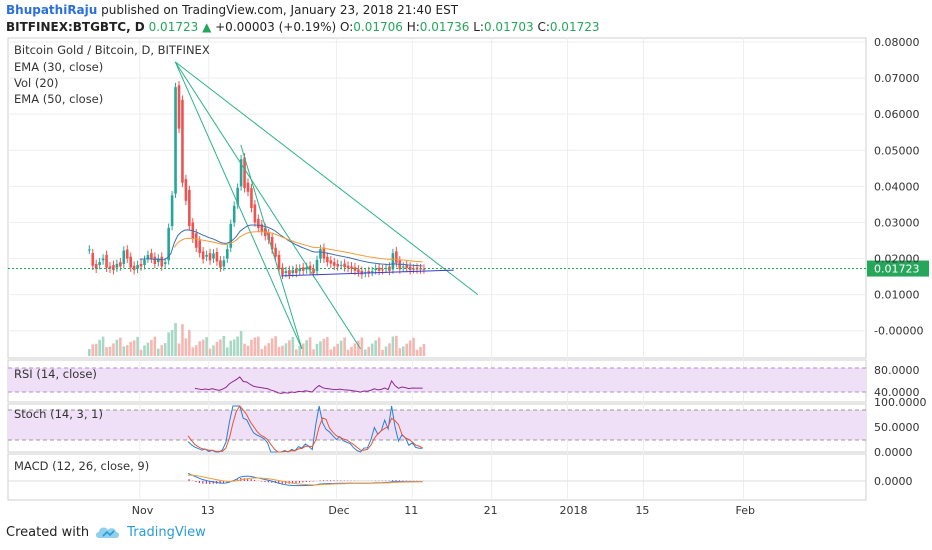  I want to click on tradingview-brand: TradingView, so click(166, 532).